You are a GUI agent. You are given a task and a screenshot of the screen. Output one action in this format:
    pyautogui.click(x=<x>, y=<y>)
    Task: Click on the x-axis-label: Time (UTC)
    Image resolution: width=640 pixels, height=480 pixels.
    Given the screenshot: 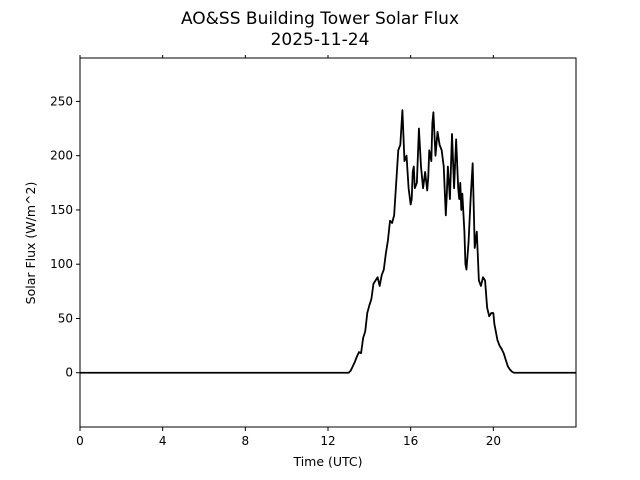 What is the action you would take?
    pyautogui.click(x=327, y=461)
    